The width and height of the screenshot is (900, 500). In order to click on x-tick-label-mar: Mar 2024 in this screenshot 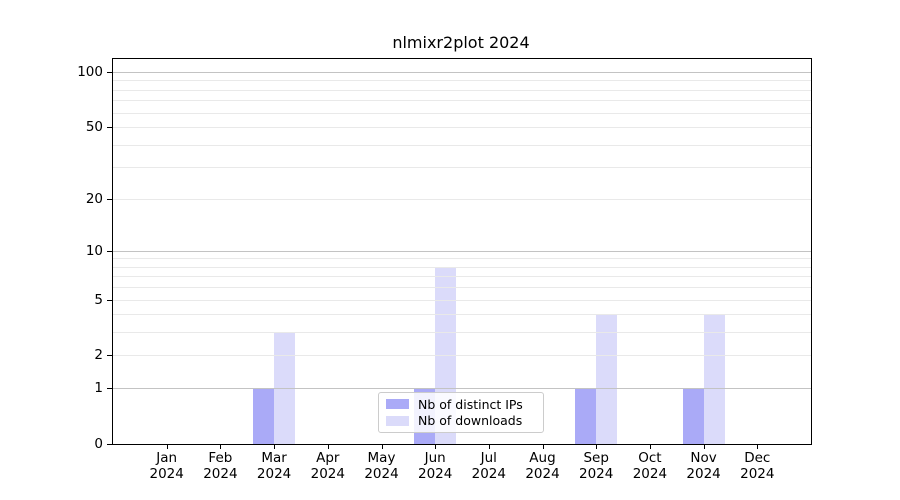, I will do `click(274, 466)`.